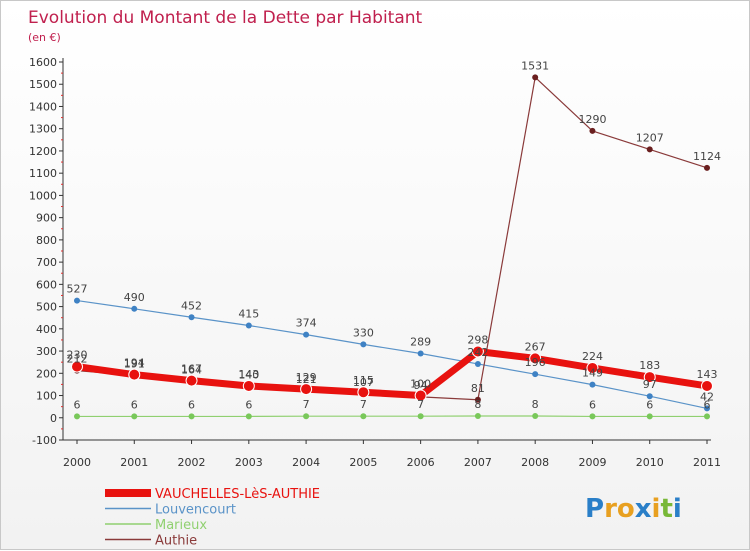 The height and width of the screenshot is (551, 750). I want to click on data-label-louvencourt: 415, so click(248, 313).